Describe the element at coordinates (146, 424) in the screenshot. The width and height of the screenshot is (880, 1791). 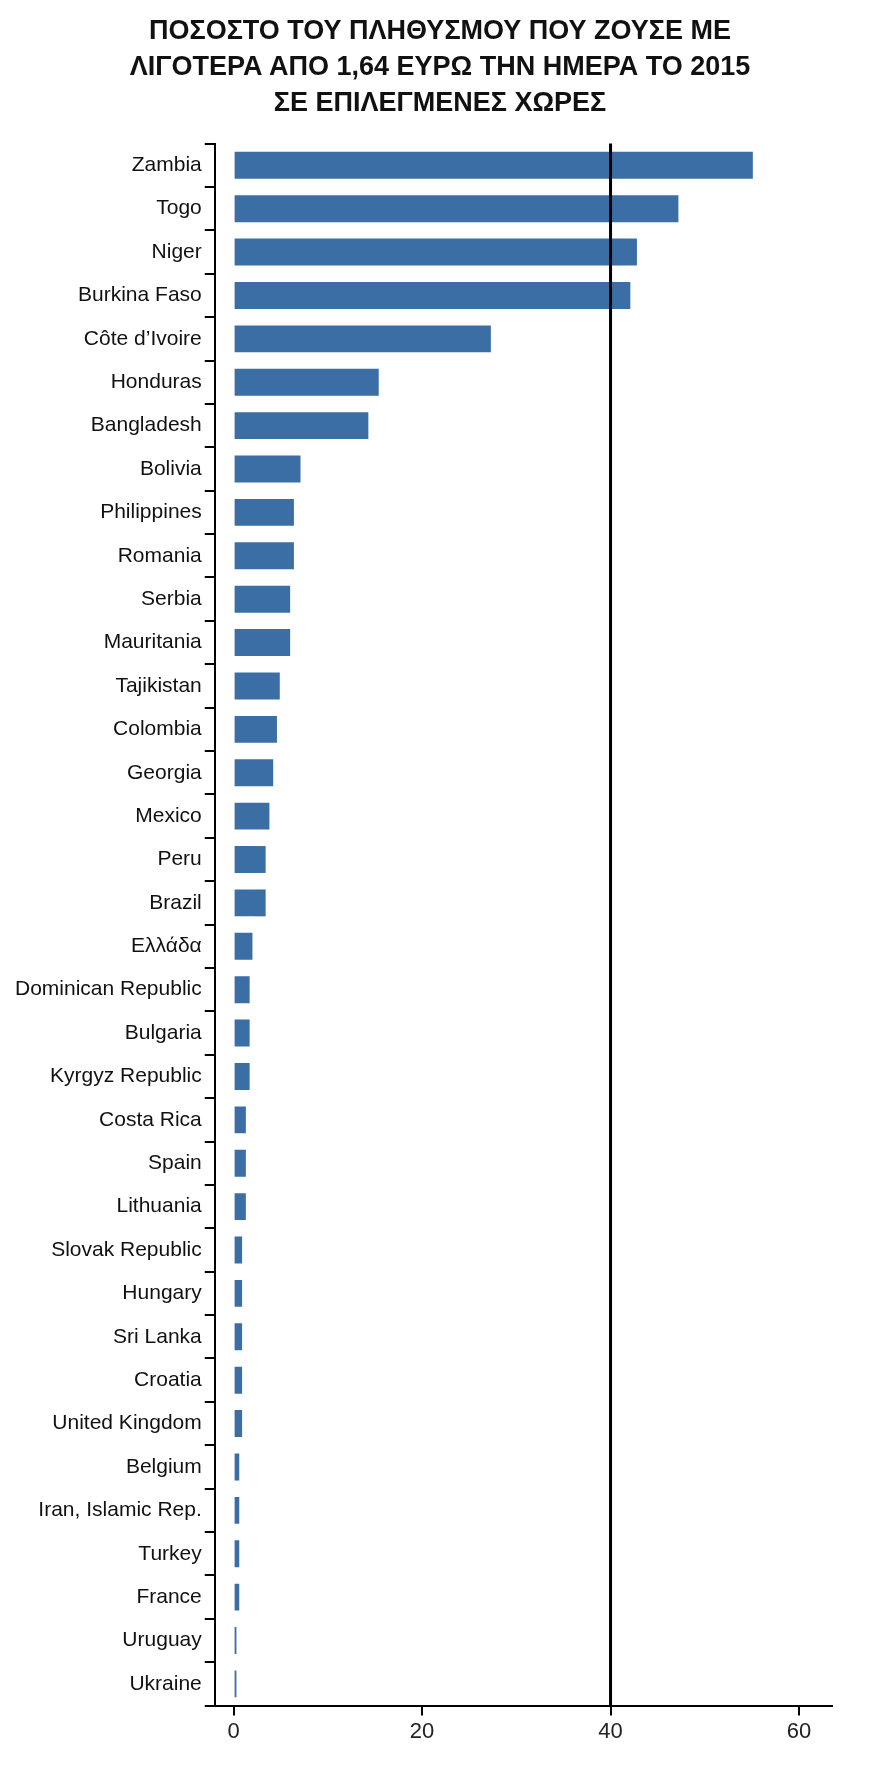
I see `y-tick-label: Bangladesh` at that location.